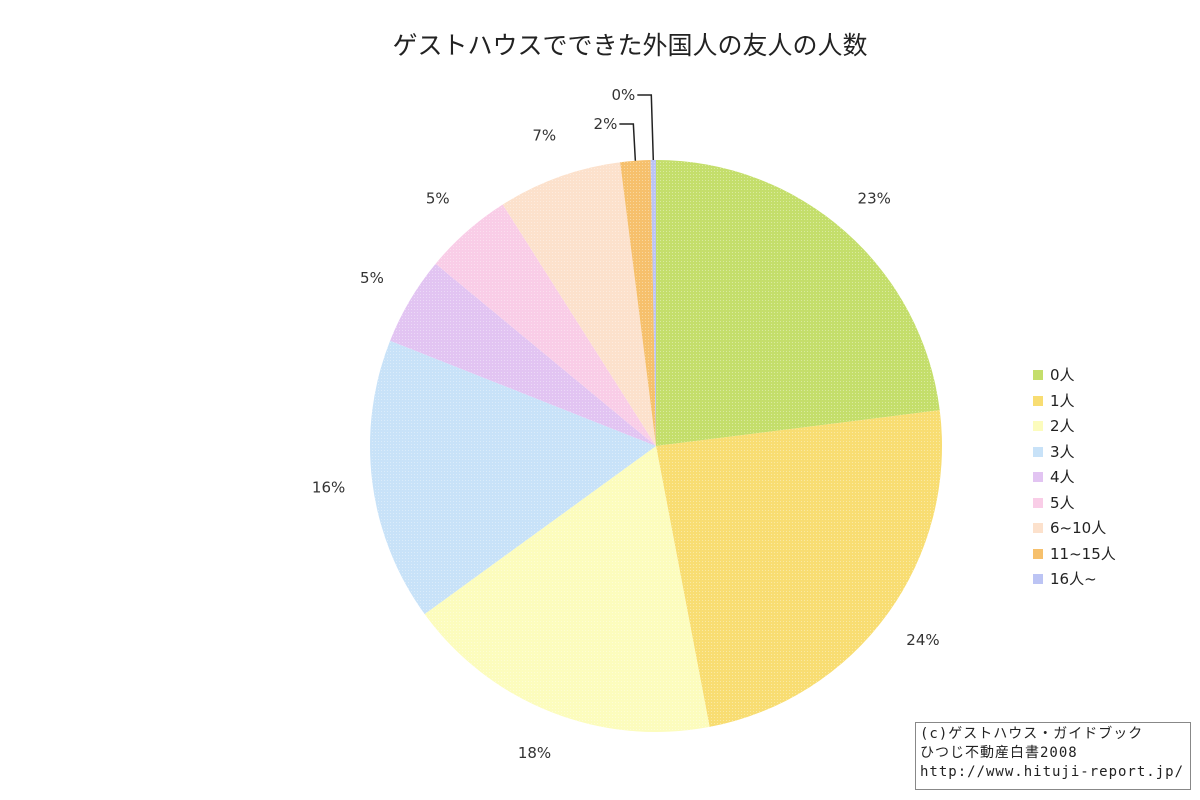 The image size is (1200, 800). What do you see at coordinates (579, 304) in the screenshot?
I see `slice-7-texture` at bounding box center [579, 304].